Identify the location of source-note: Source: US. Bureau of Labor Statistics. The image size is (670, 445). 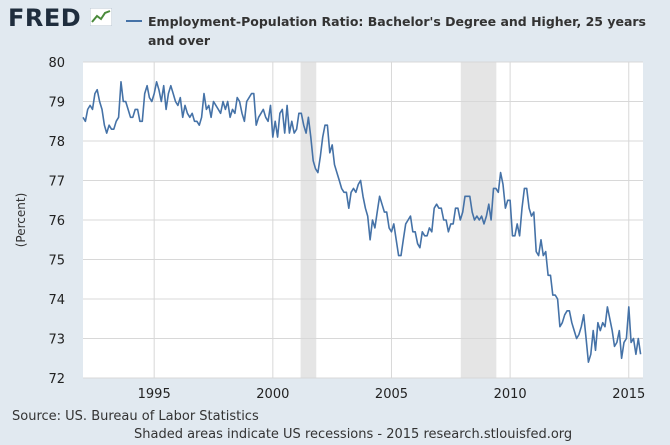
(135, 416).